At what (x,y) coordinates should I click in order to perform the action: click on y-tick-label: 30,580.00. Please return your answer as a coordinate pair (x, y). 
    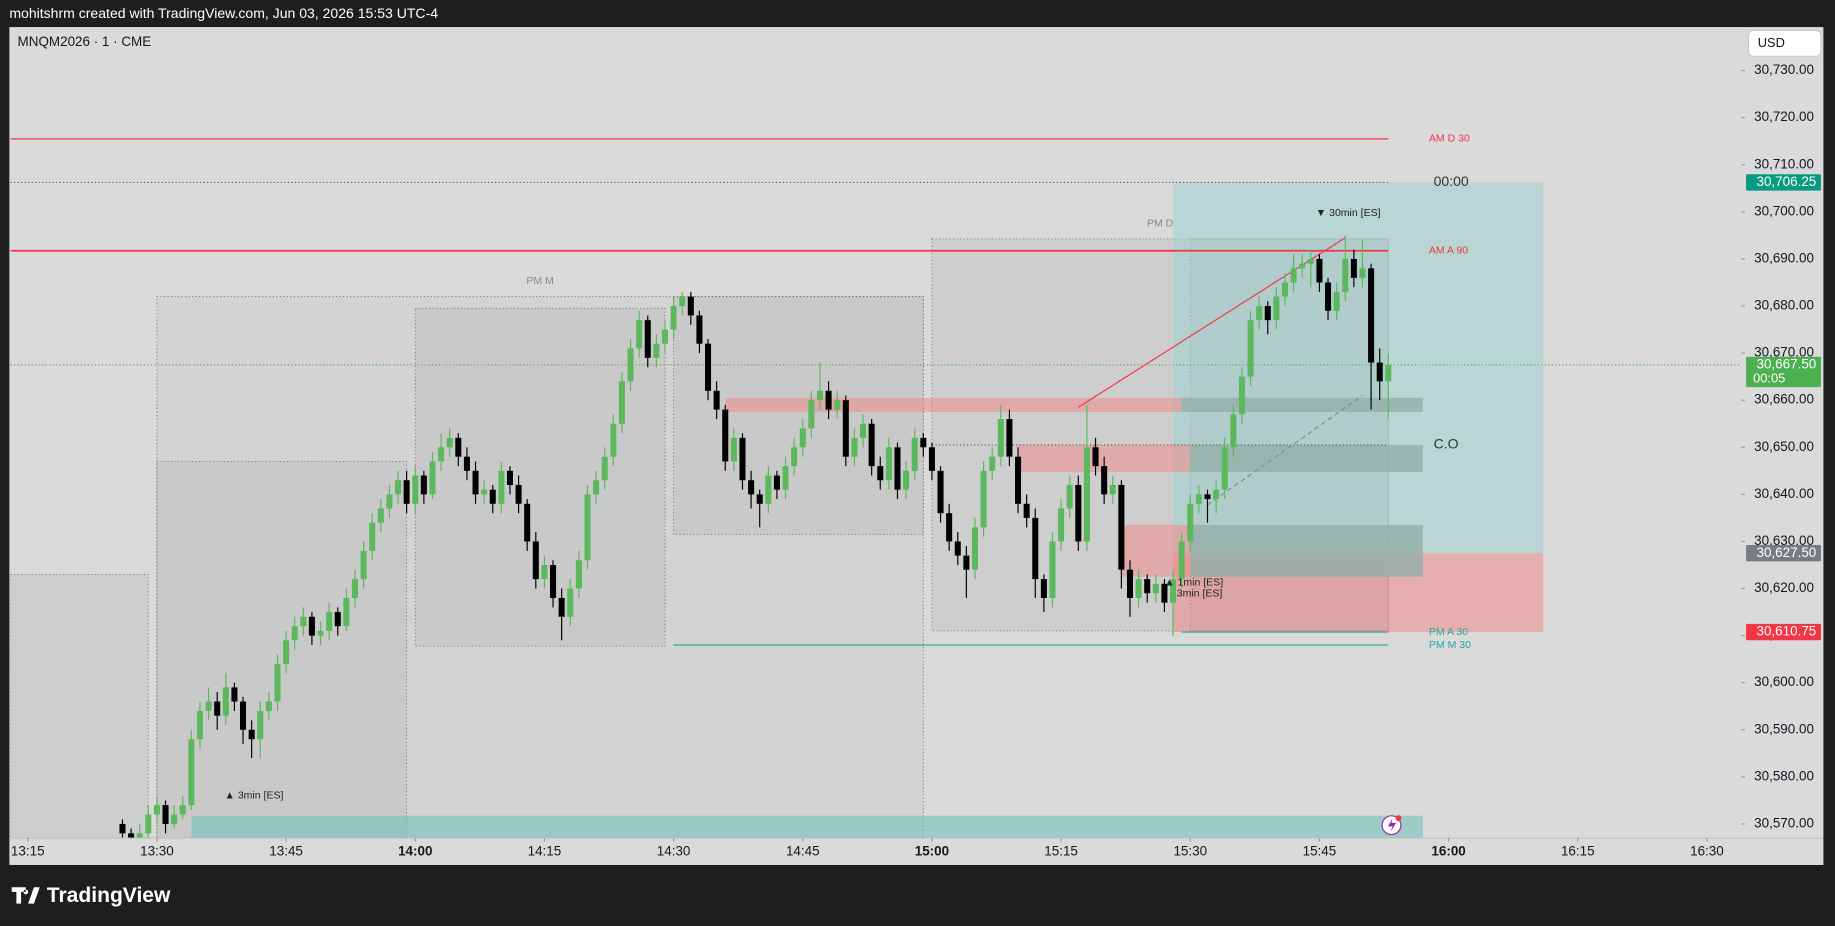
    Looking at the image, I should click on (1784, 775).